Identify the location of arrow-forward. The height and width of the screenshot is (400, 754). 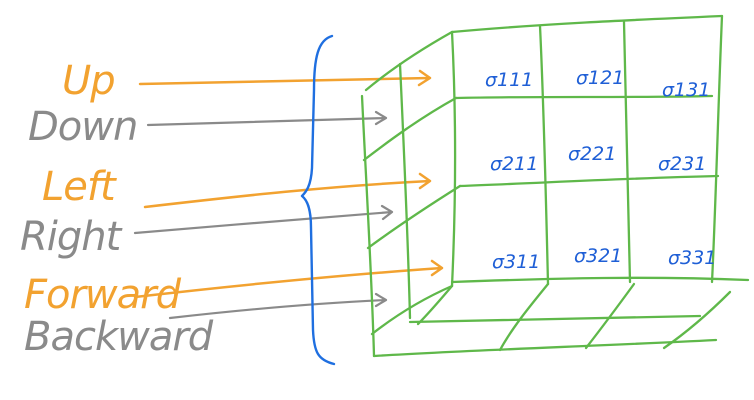
(288, 279).